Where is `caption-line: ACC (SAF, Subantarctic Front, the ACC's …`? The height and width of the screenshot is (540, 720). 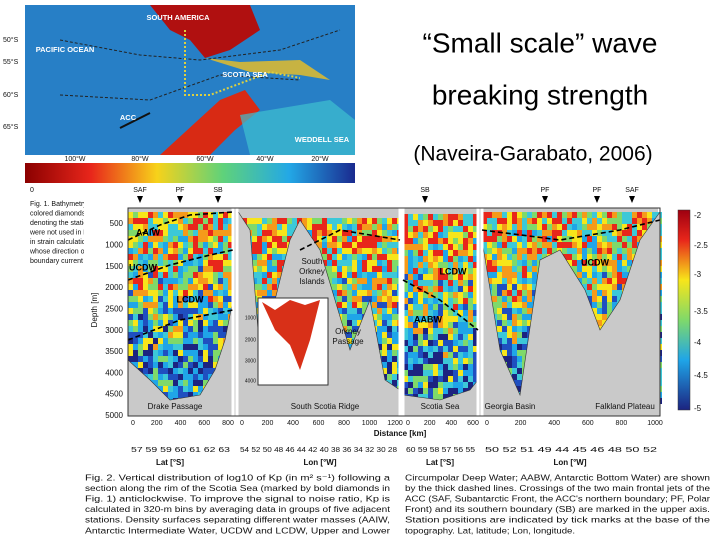 caption-line: ACC (SAF, Subantarctic Front, the ACC's … is located at coordinates (557, 498).